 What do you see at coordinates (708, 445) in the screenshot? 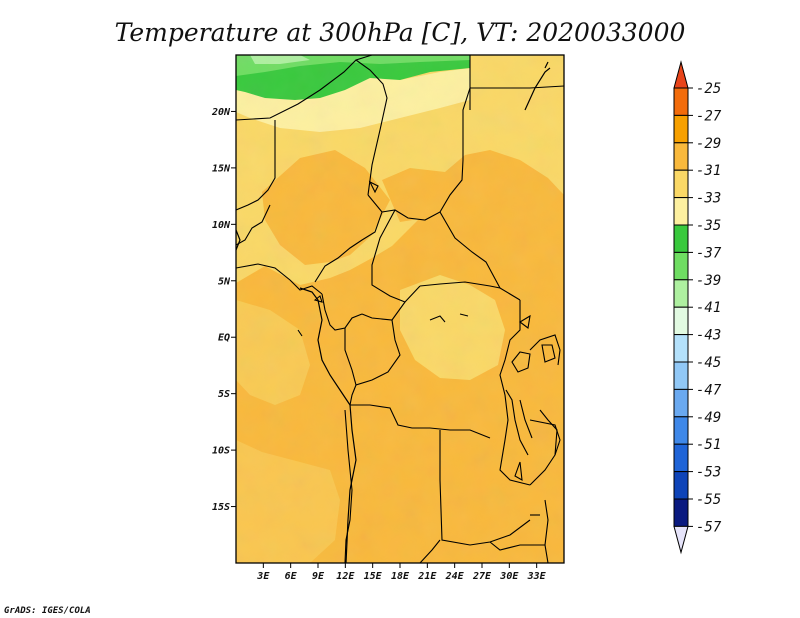
I see `colorbar-label: -51` at bounding box center [708, 445].